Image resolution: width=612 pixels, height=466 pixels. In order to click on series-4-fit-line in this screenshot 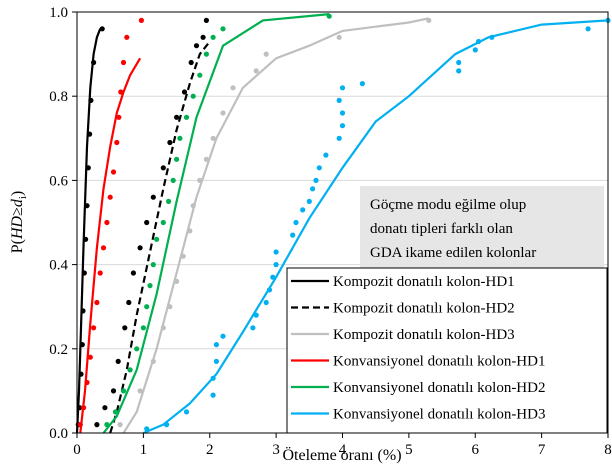, I will do `click(110, 245)`.